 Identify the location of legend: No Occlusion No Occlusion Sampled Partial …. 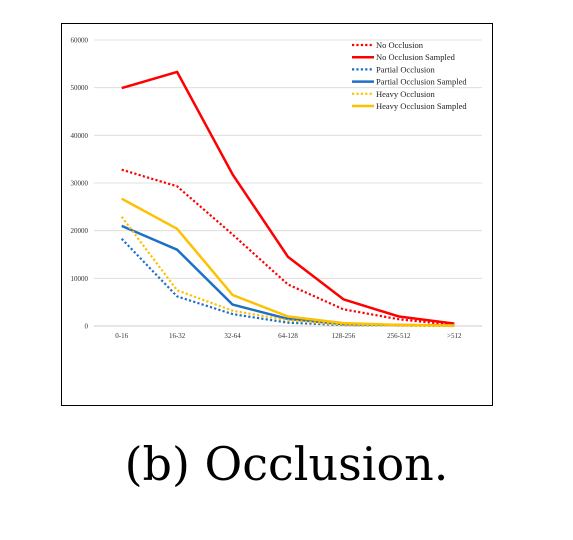
(409, 75).